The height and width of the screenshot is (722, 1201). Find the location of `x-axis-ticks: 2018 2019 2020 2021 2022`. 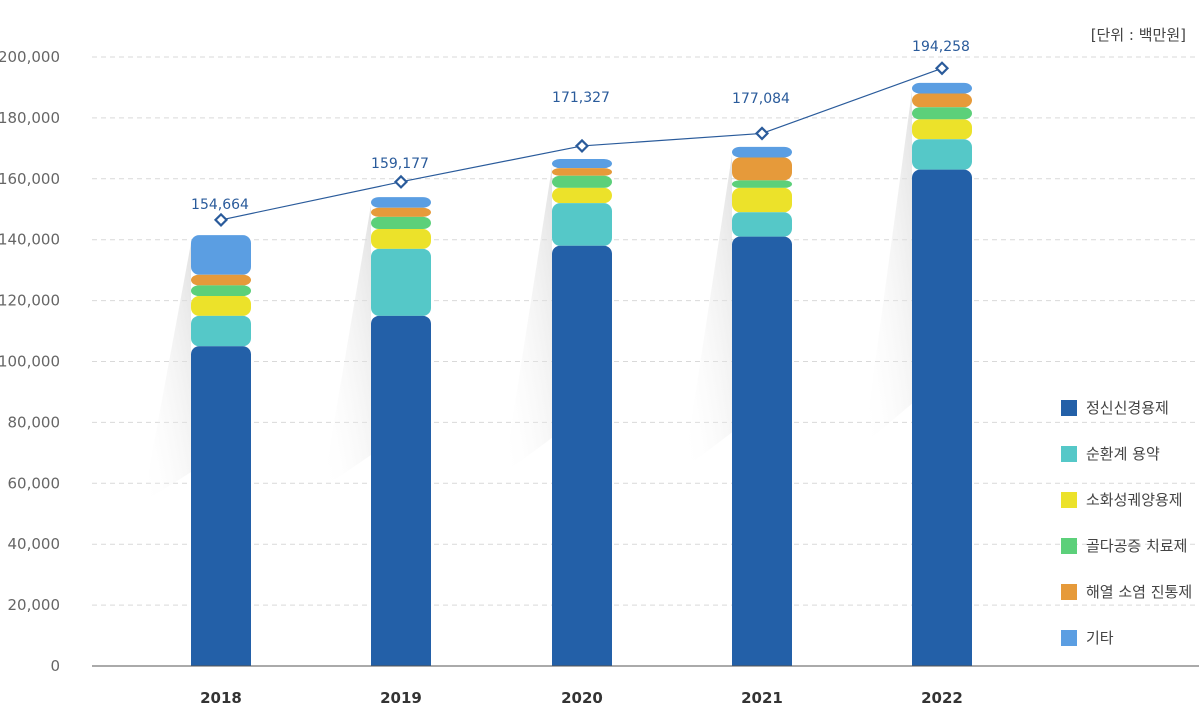

x-axis-ticks: 2018 2019 2020 2021 2022 is located at coordinates (581, 698).